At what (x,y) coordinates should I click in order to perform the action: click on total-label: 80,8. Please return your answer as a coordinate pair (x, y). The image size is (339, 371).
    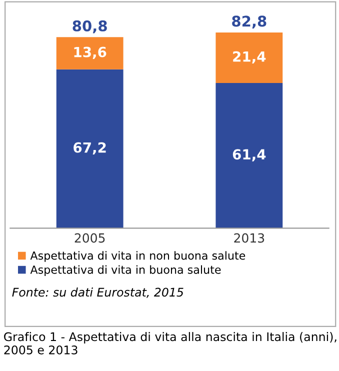
    Looking at the image, I should click on (89, 27).